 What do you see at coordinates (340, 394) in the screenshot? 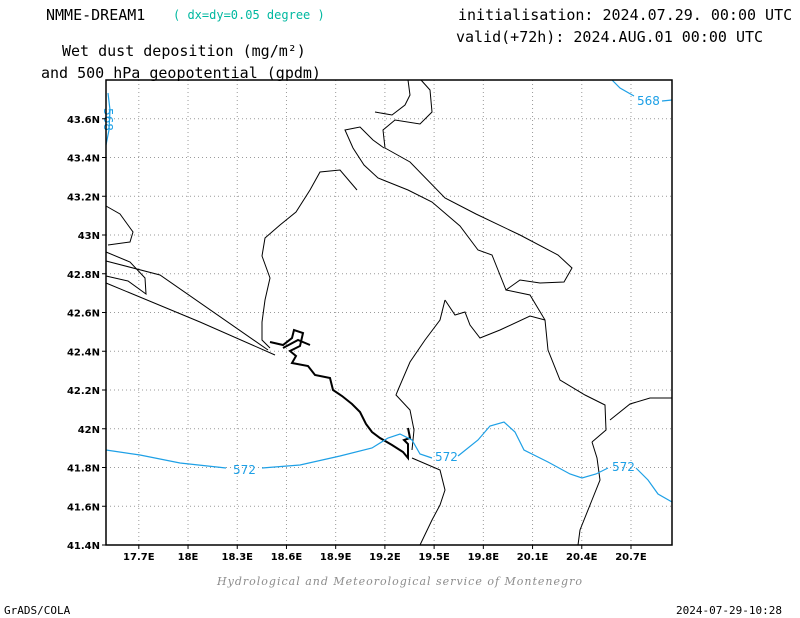
I see `coastline` at bounding box center [340, 394].